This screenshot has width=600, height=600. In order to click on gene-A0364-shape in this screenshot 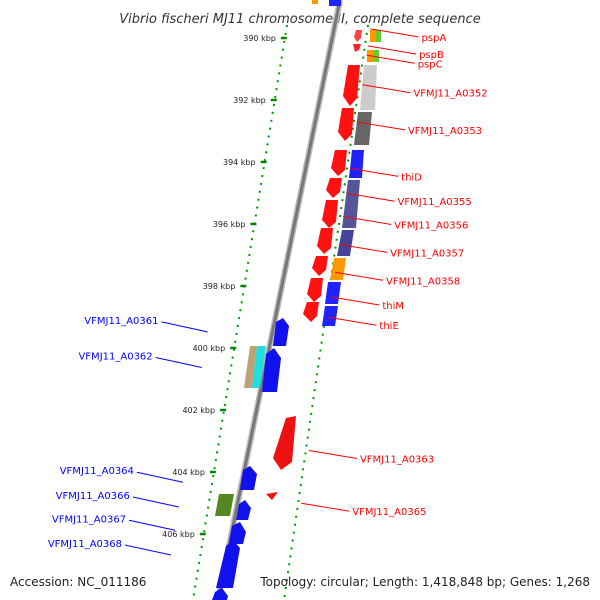, I will do `click(248, 478)`.